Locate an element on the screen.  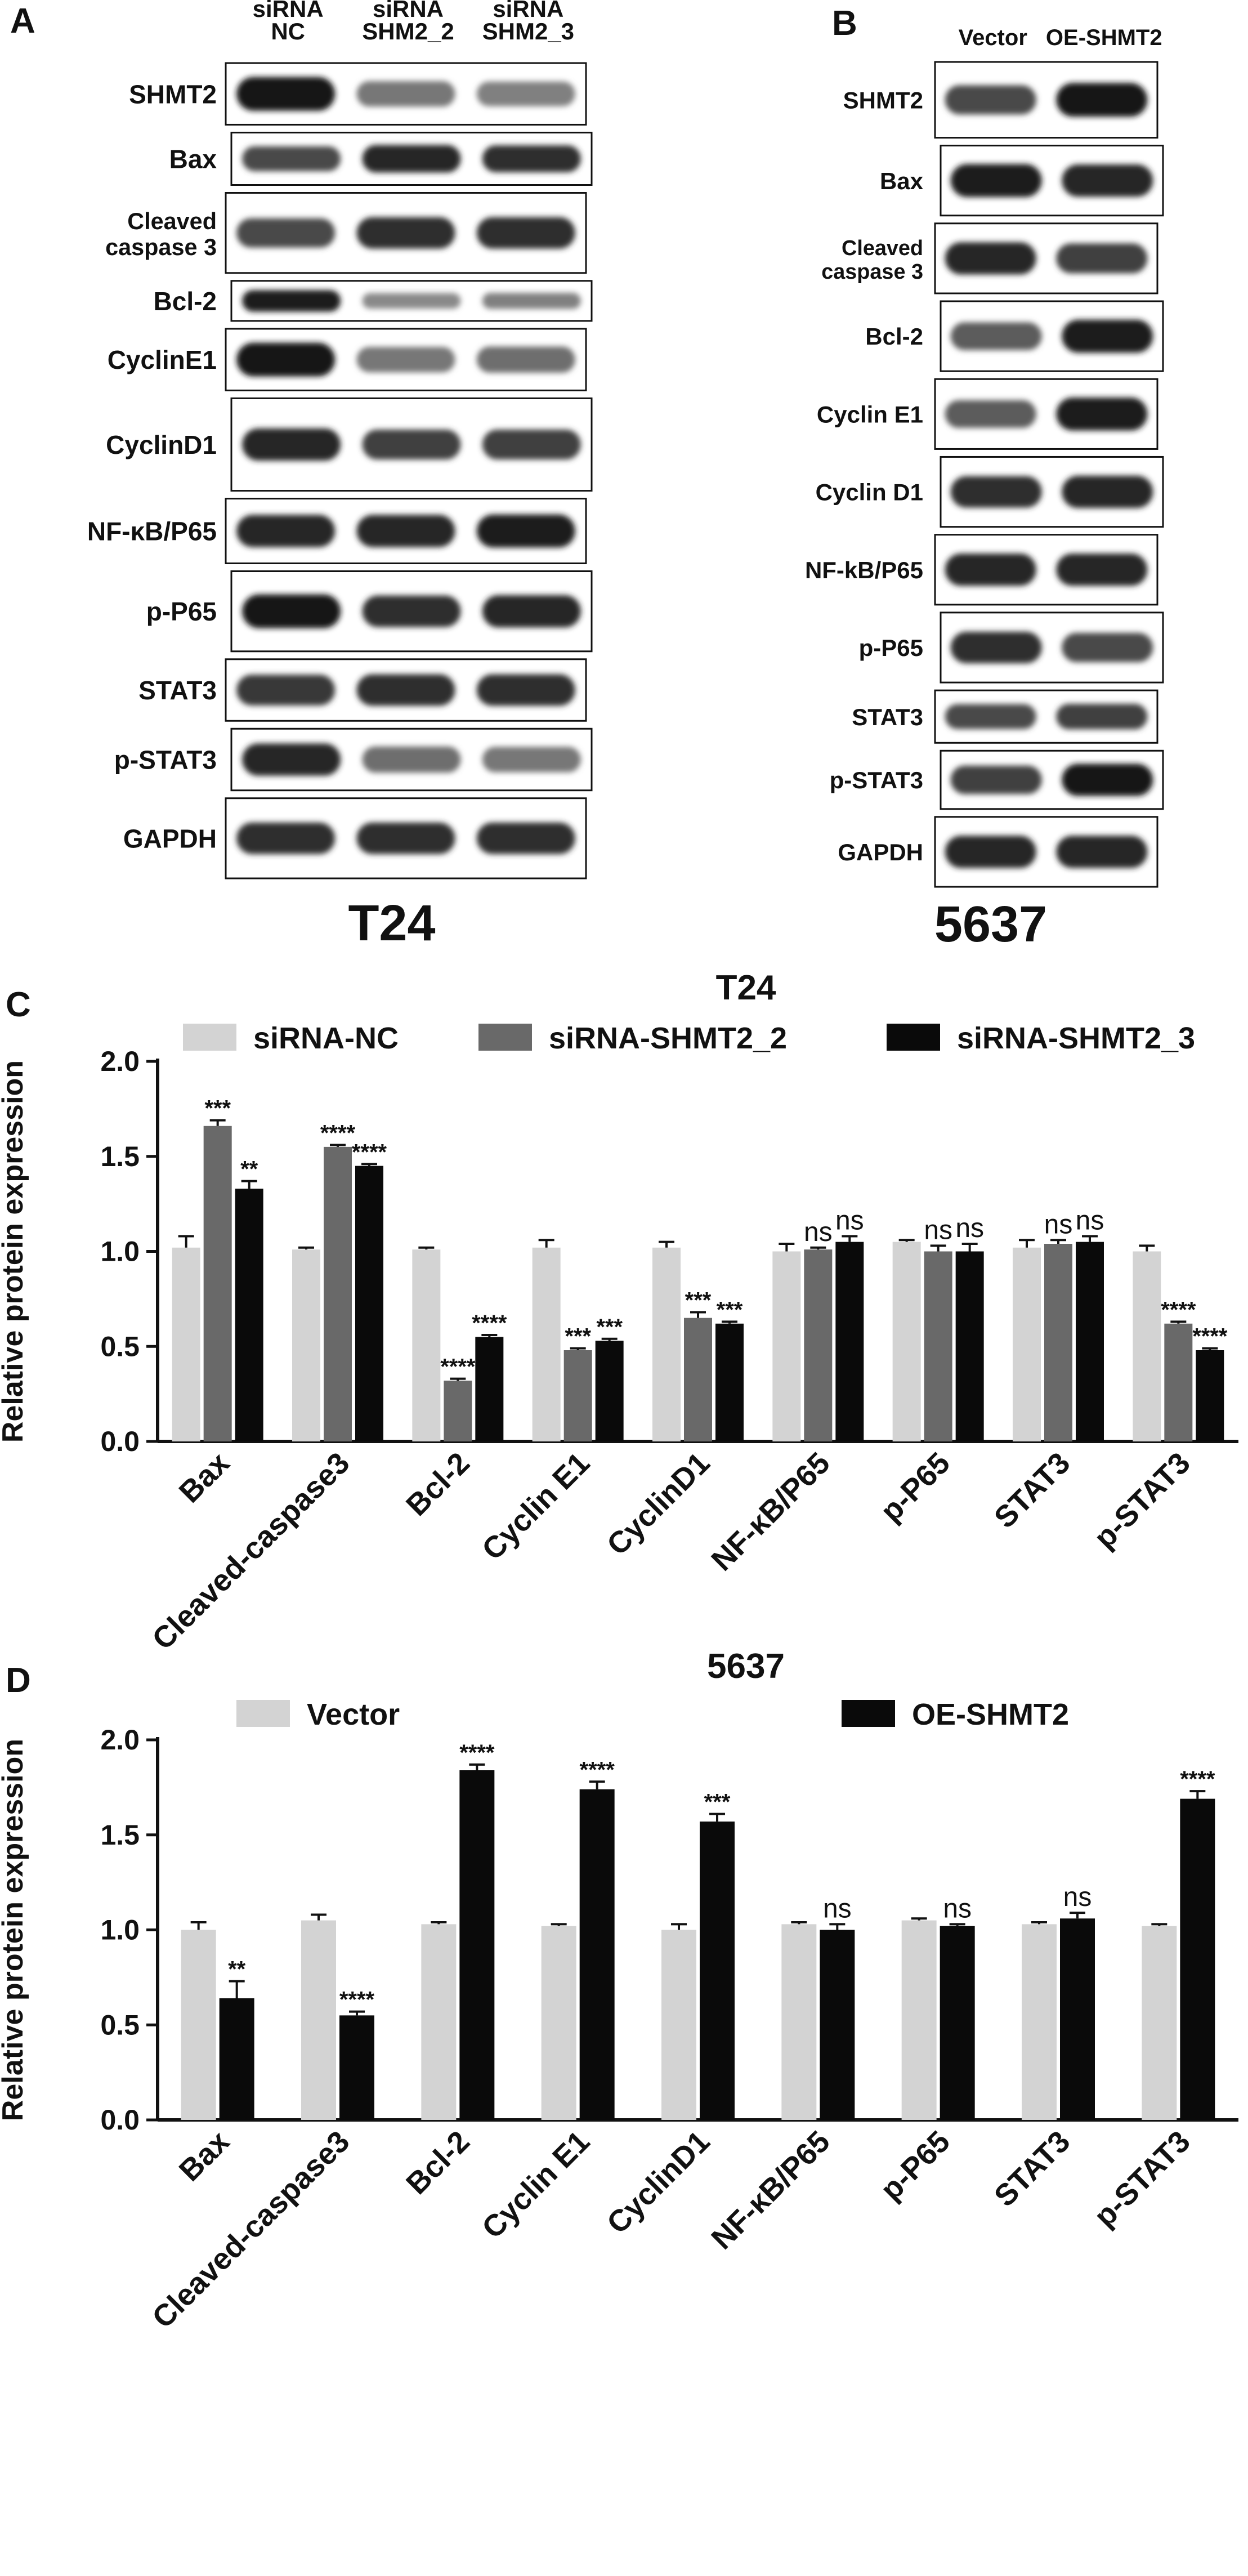
lane-label: Vector is located at coordinates (993, 37).